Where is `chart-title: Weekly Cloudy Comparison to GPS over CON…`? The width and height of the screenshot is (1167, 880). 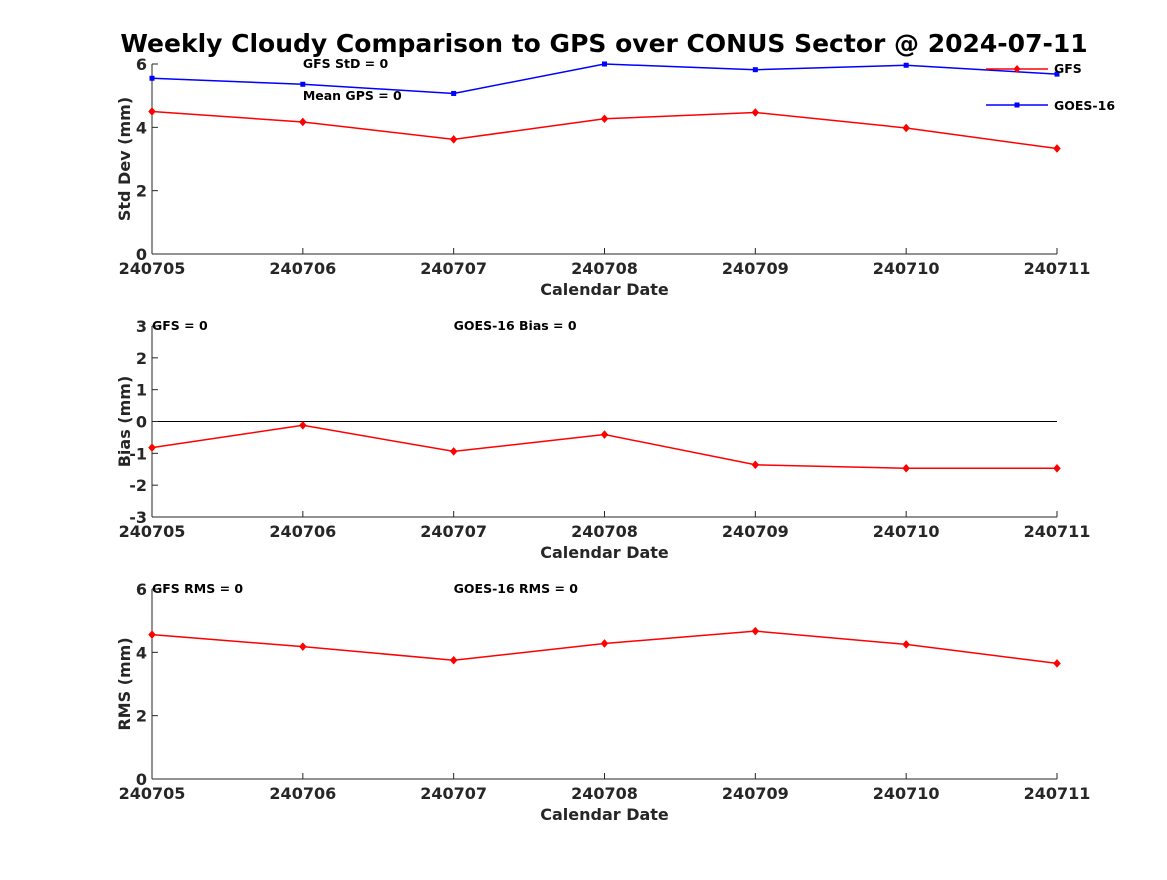
chart-title: Weekly Cloudy Comparison to GPS over CON… is located at coordinates (603, 43).